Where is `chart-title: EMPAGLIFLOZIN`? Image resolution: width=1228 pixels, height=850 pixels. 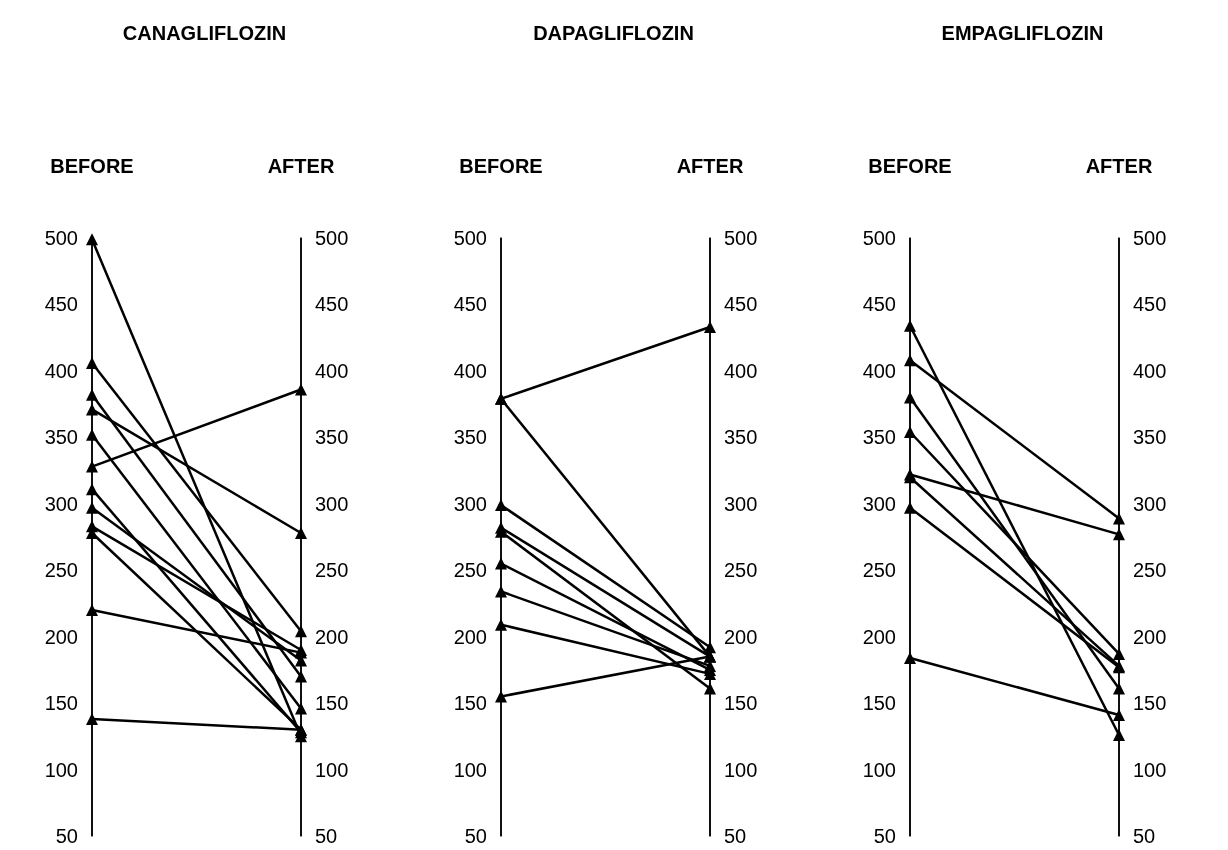 chart-title: EMPAGLIFLOZIN is located at coordinates (1022, 33).